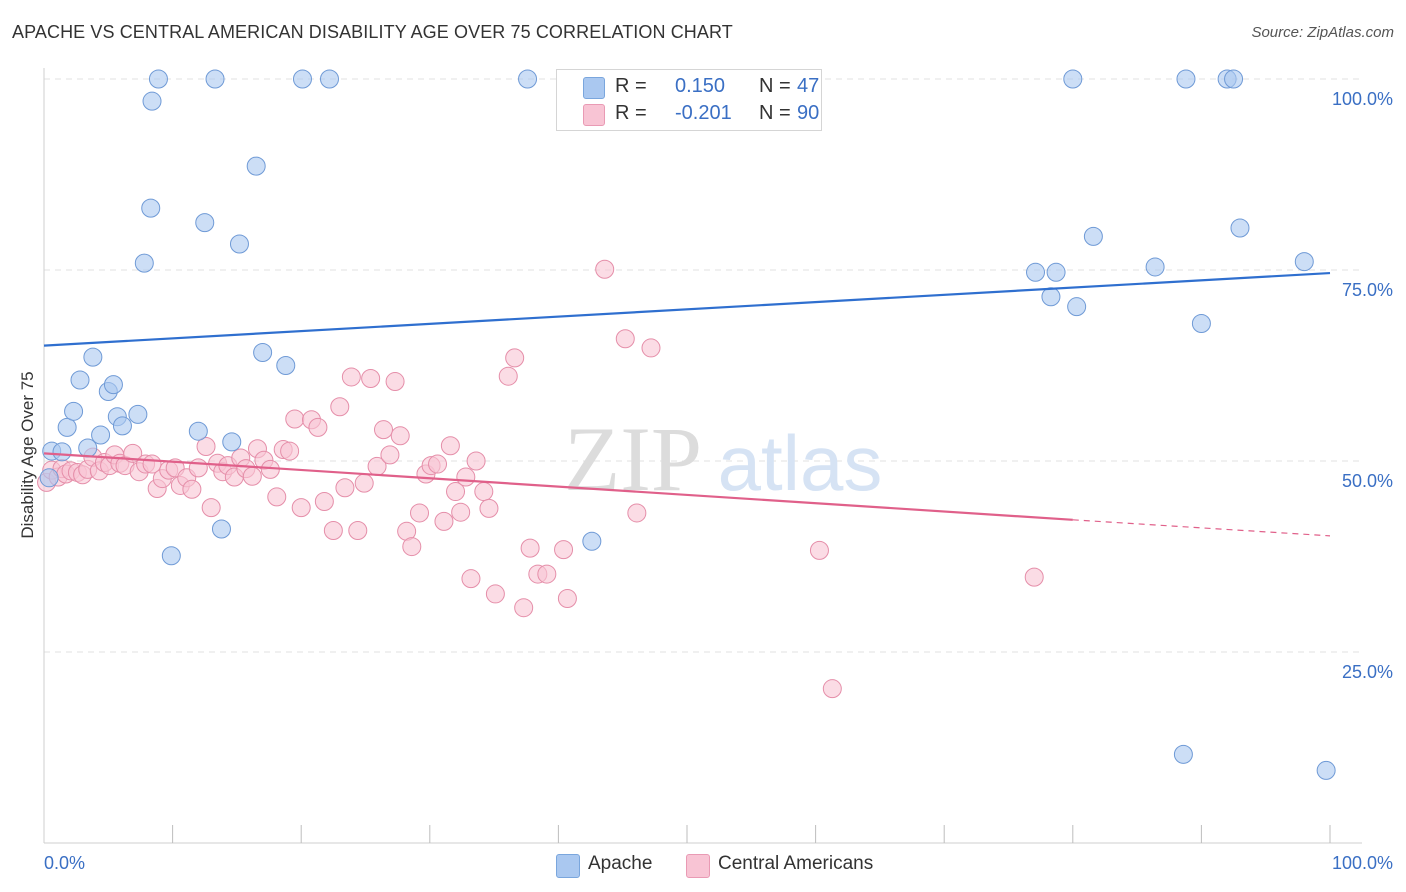 This screenshot has width=1406, height=892. Describe the element at coordinates (64, 863) in the screenshot. I see `x-tick-label: 0.0%` at that location.